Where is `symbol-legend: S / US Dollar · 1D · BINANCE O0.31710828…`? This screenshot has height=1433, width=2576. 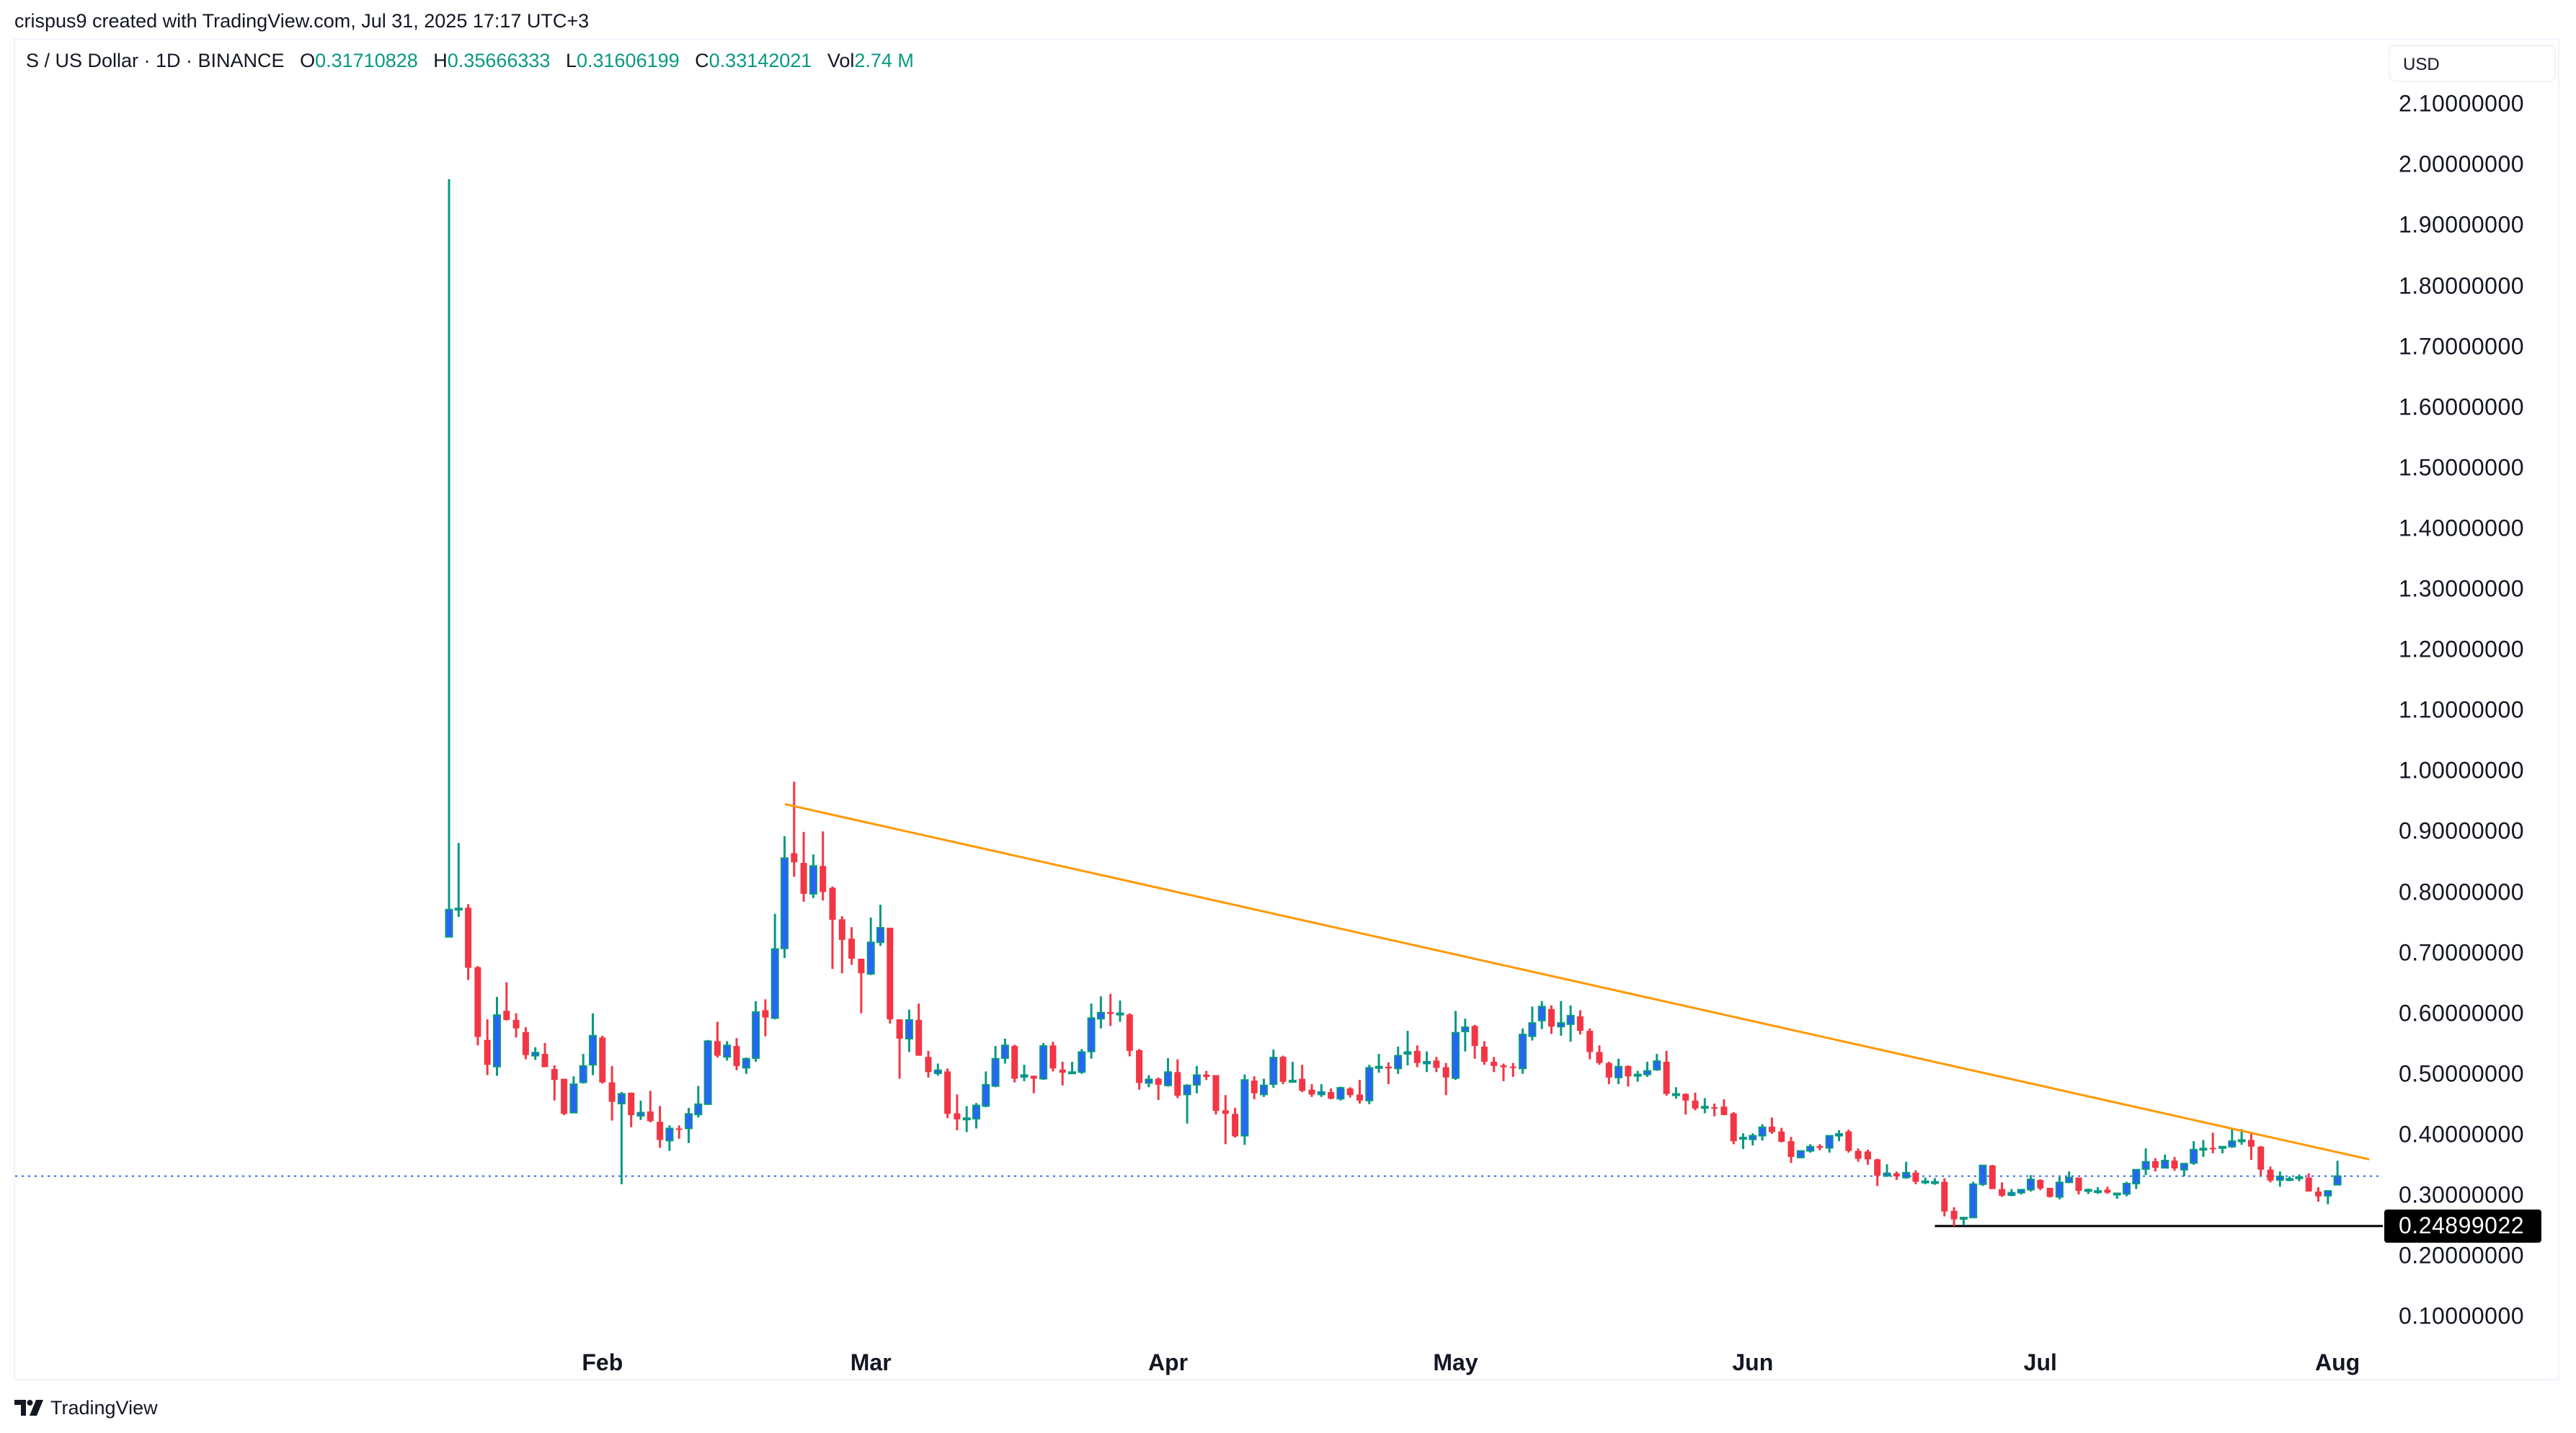 symbol-legend: S / US Dollar · 1D · BINANCE O0.31710828… is located at coordinates (470, 61).